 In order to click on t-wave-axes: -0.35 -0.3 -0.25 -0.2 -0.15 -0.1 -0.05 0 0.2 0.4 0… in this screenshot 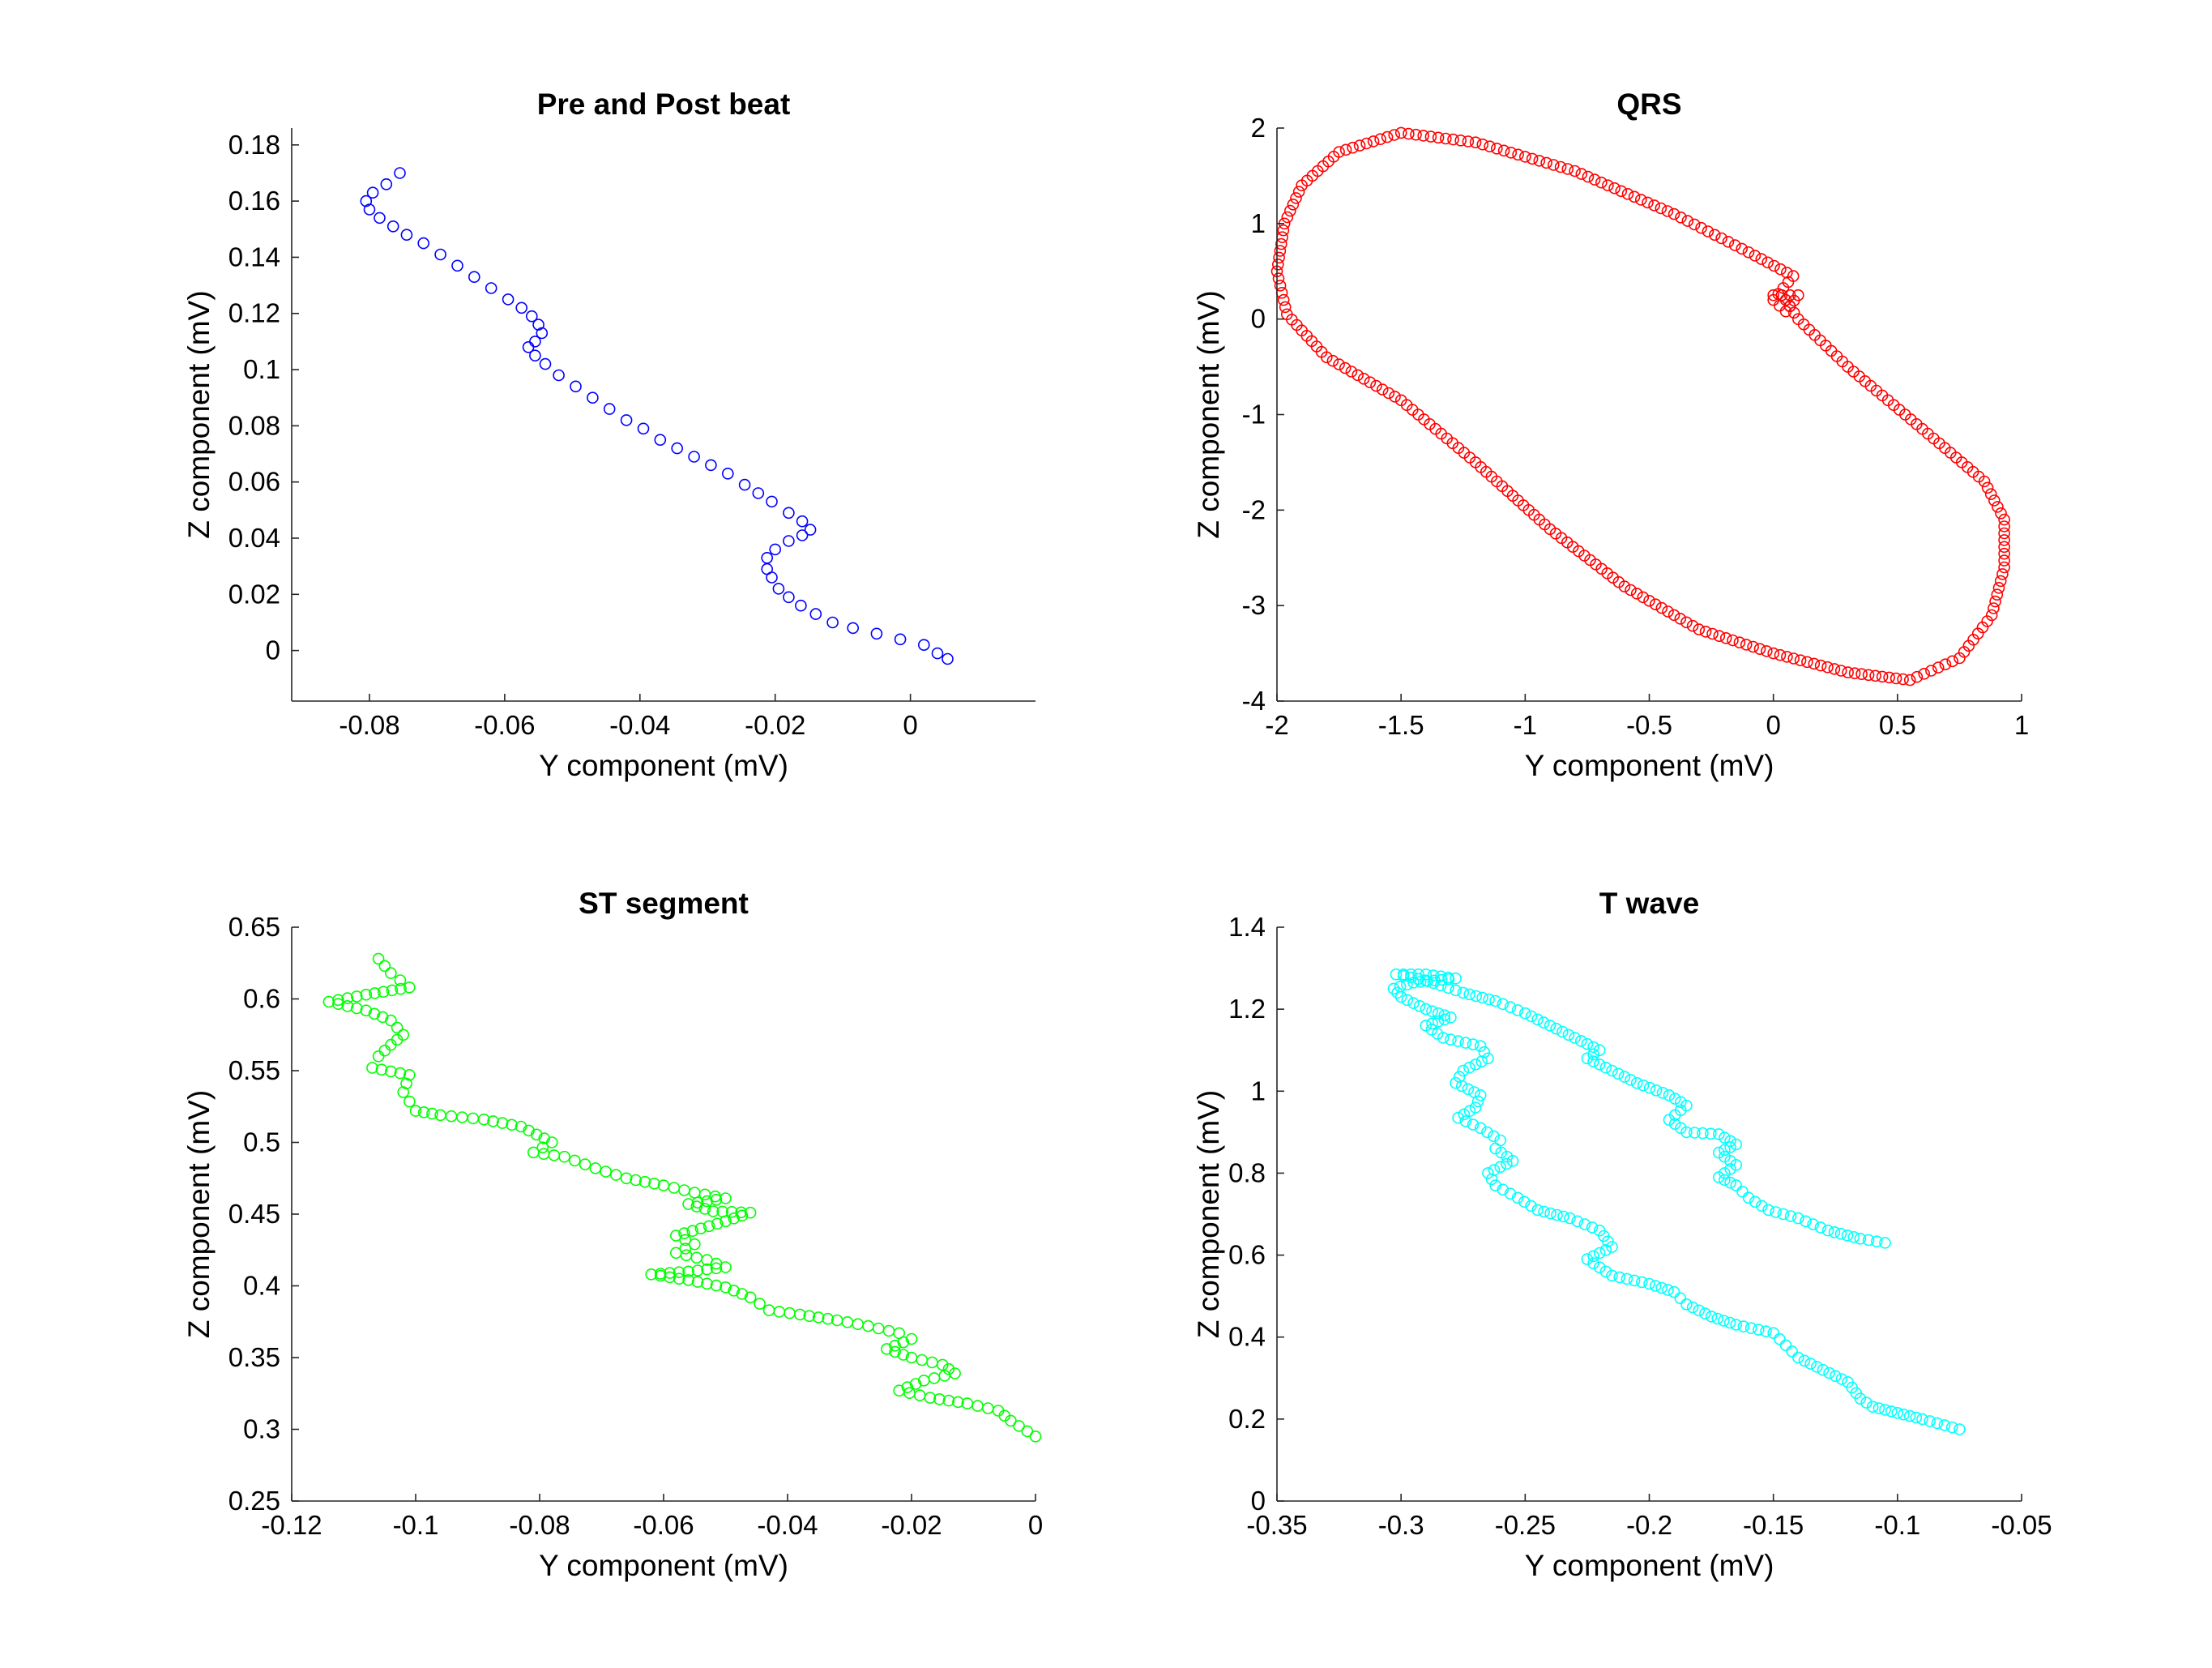, I will do `click(1640, 1226)`.